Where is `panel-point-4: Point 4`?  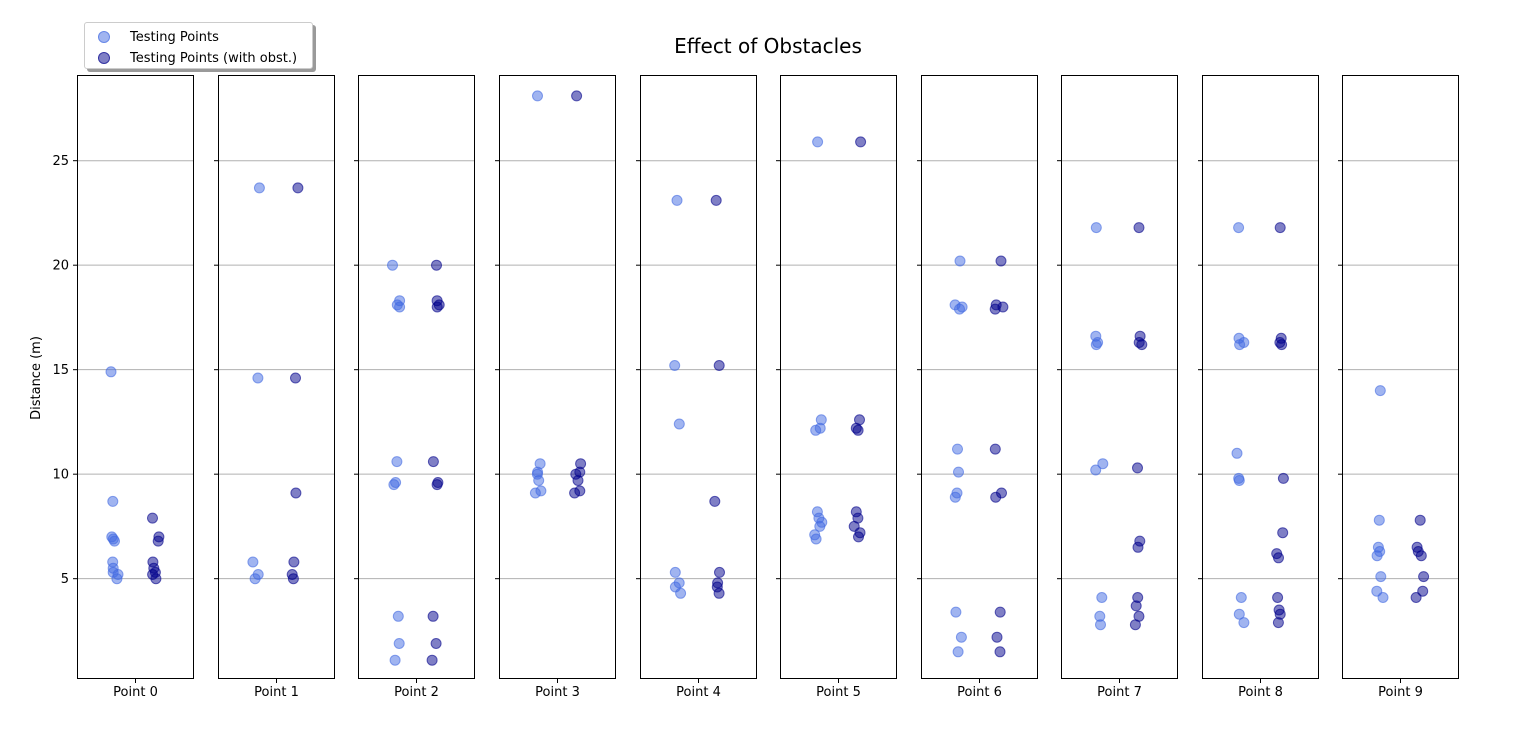
panel-point-4: Point 4 is located at coordinates (696, 387).